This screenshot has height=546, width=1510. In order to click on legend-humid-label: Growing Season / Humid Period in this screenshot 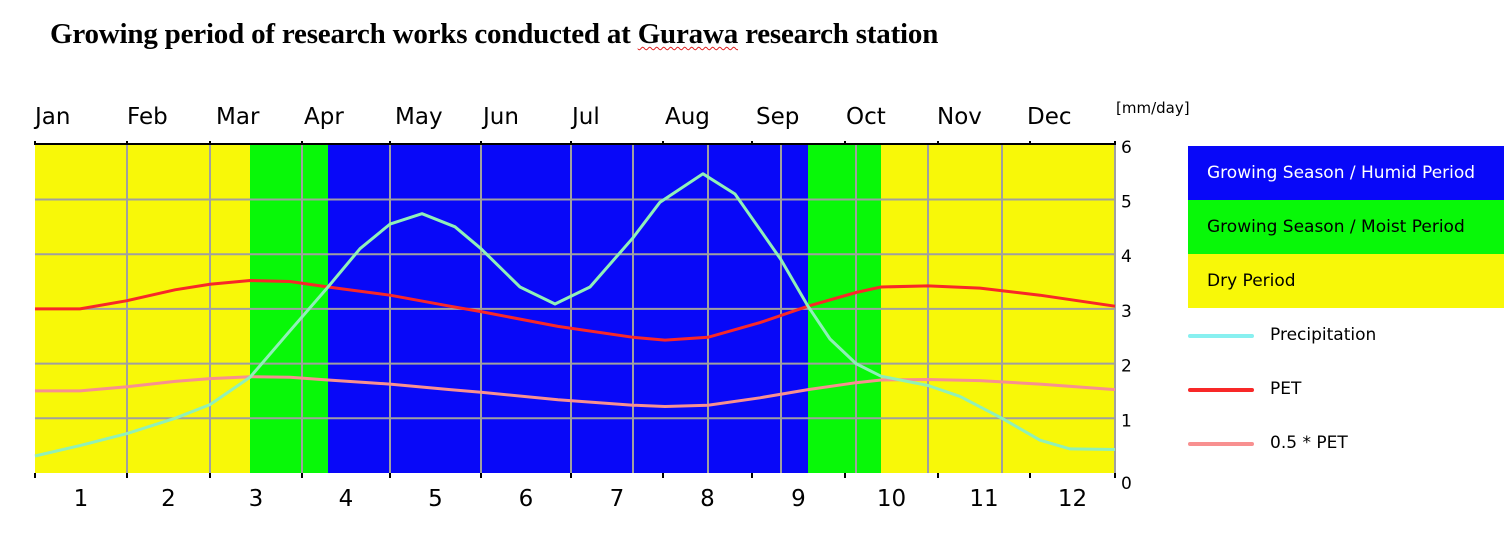, I will do `click(1341, 173)`.